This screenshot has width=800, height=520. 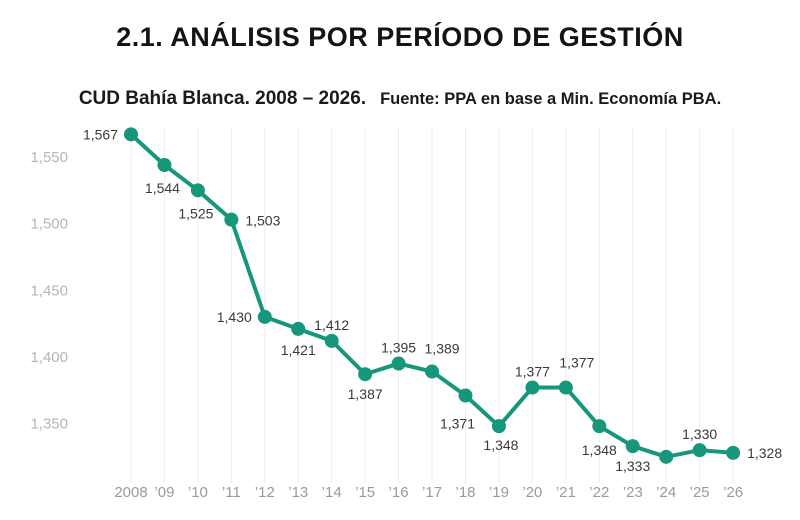 I want to click on x-axis-label: ’24, so click(x=666, y=492).